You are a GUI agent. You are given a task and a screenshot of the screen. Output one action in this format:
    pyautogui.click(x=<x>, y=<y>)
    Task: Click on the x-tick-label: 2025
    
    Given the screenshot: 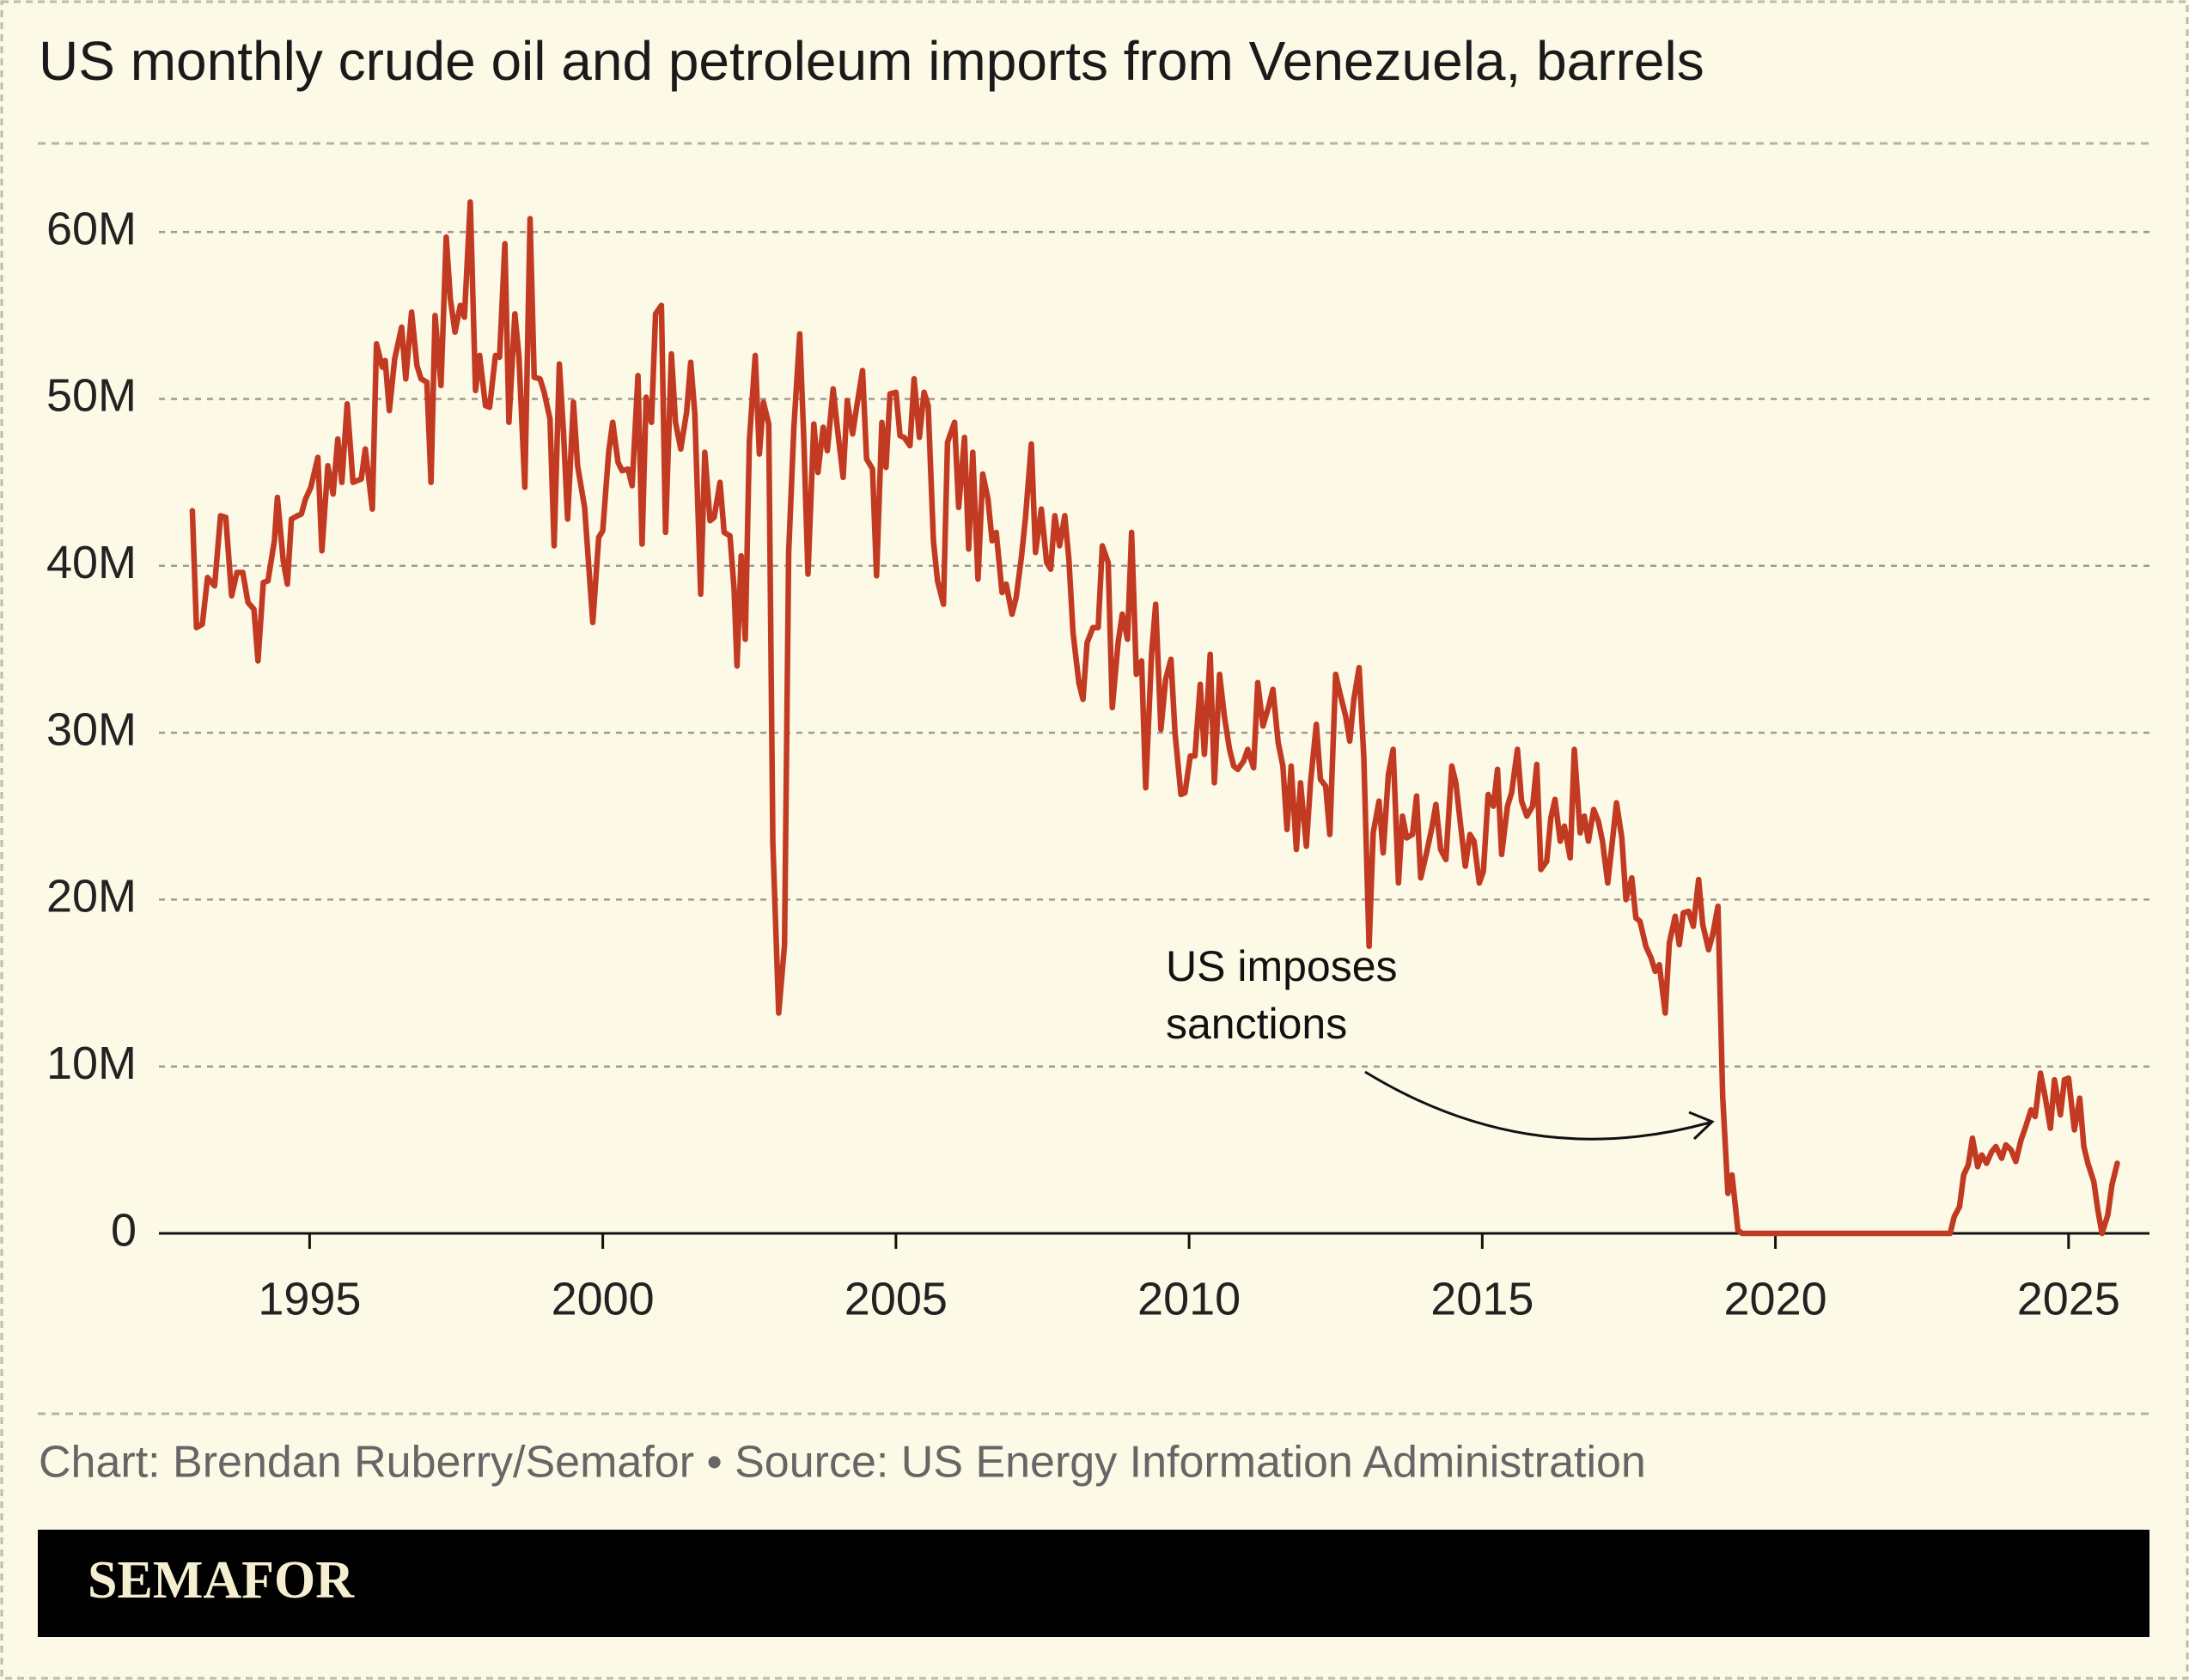 What is the action you would take?
    pyautogui.click(x=2068, y=1298)
    